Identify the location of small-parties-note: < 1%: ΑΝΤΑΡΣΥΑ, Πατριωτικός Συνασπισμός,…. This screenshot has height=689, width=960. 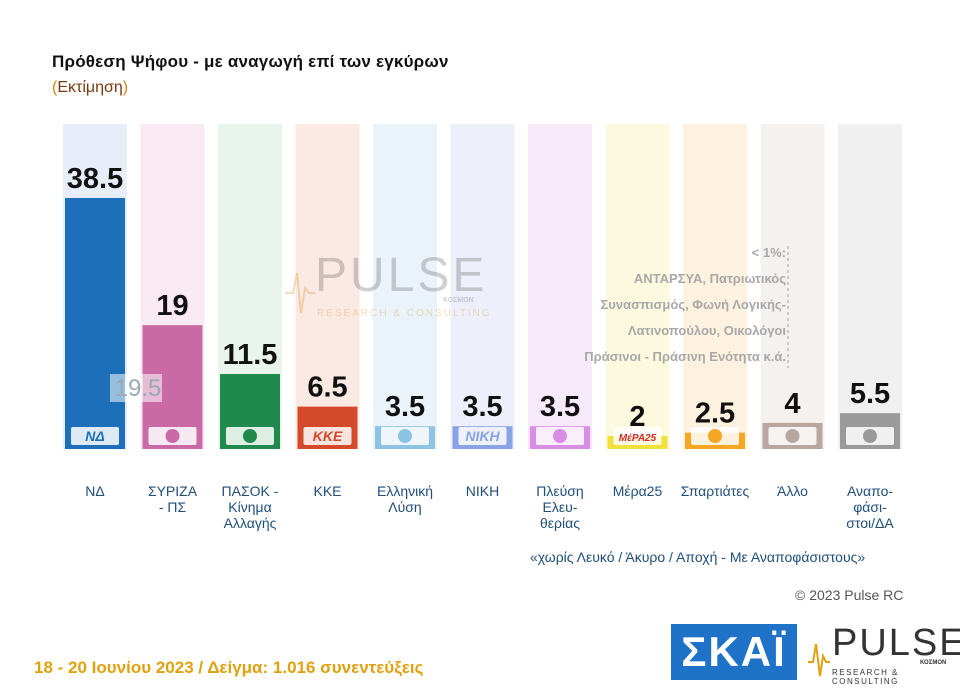
(685, 305).